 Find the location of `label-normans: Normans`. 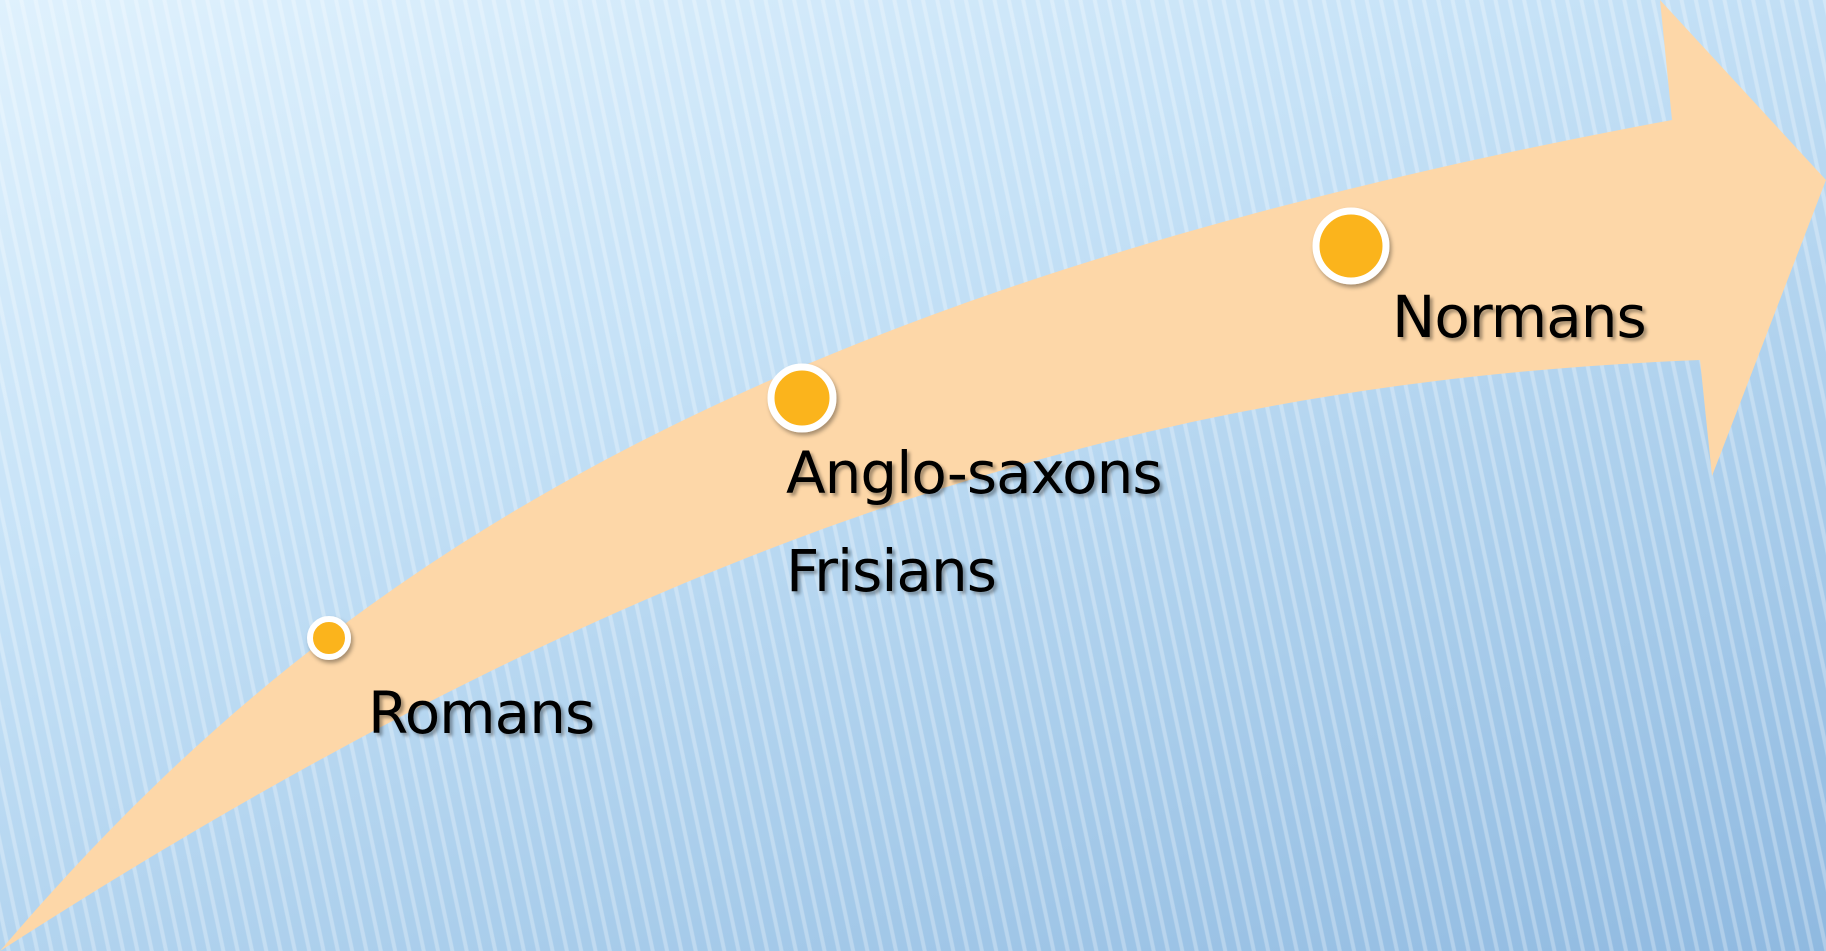

label-normans: Normans is located at coordinates (1519, 317).